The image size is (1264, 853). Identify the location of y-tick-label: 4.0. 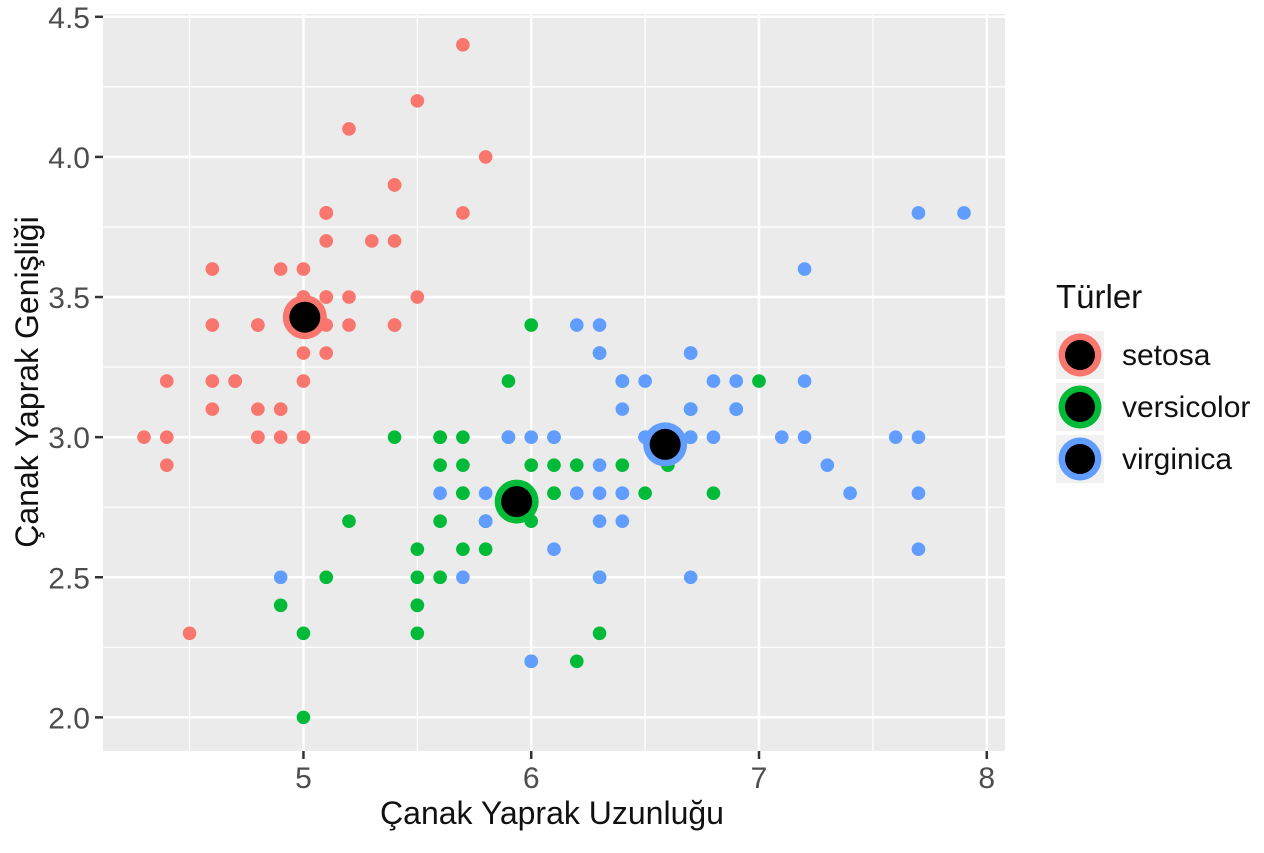
(69, 158).